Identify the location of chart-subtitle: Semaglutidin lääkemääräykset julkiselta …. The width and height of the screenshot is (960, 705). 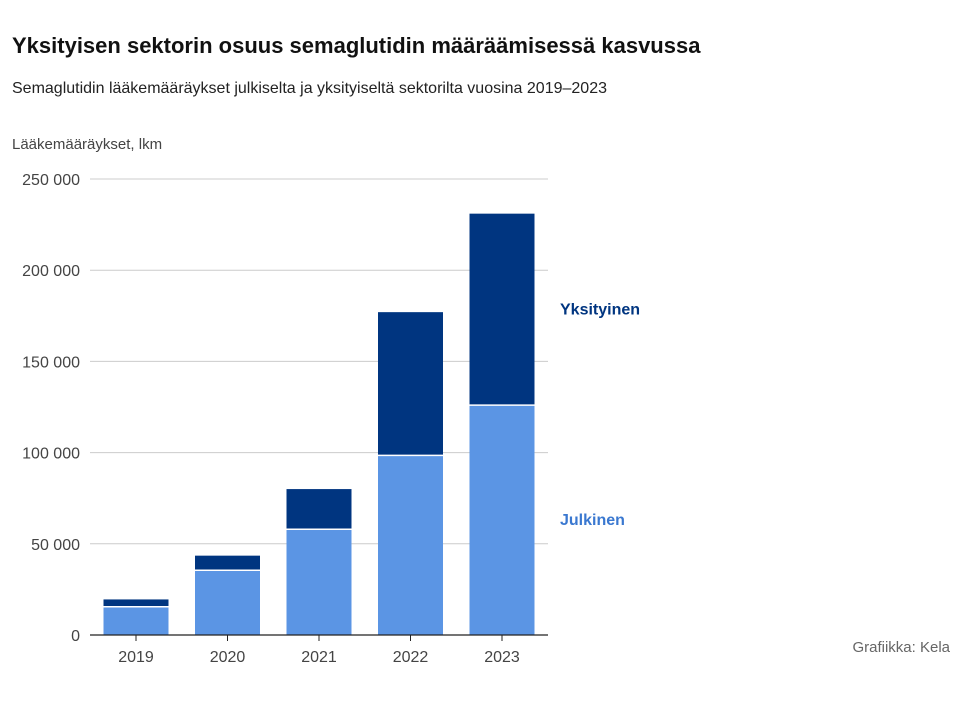
(309, 88).